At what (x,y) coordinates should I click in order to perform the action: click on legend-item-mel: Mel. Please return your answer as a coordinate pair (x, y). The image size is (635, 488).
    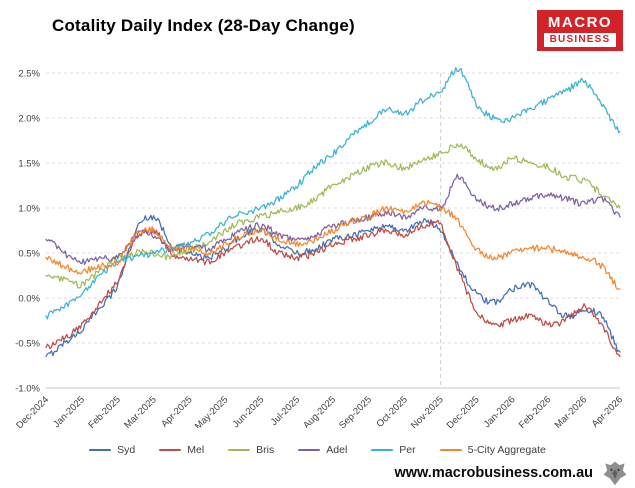
    Looking at the image, I should click on (181, 450).